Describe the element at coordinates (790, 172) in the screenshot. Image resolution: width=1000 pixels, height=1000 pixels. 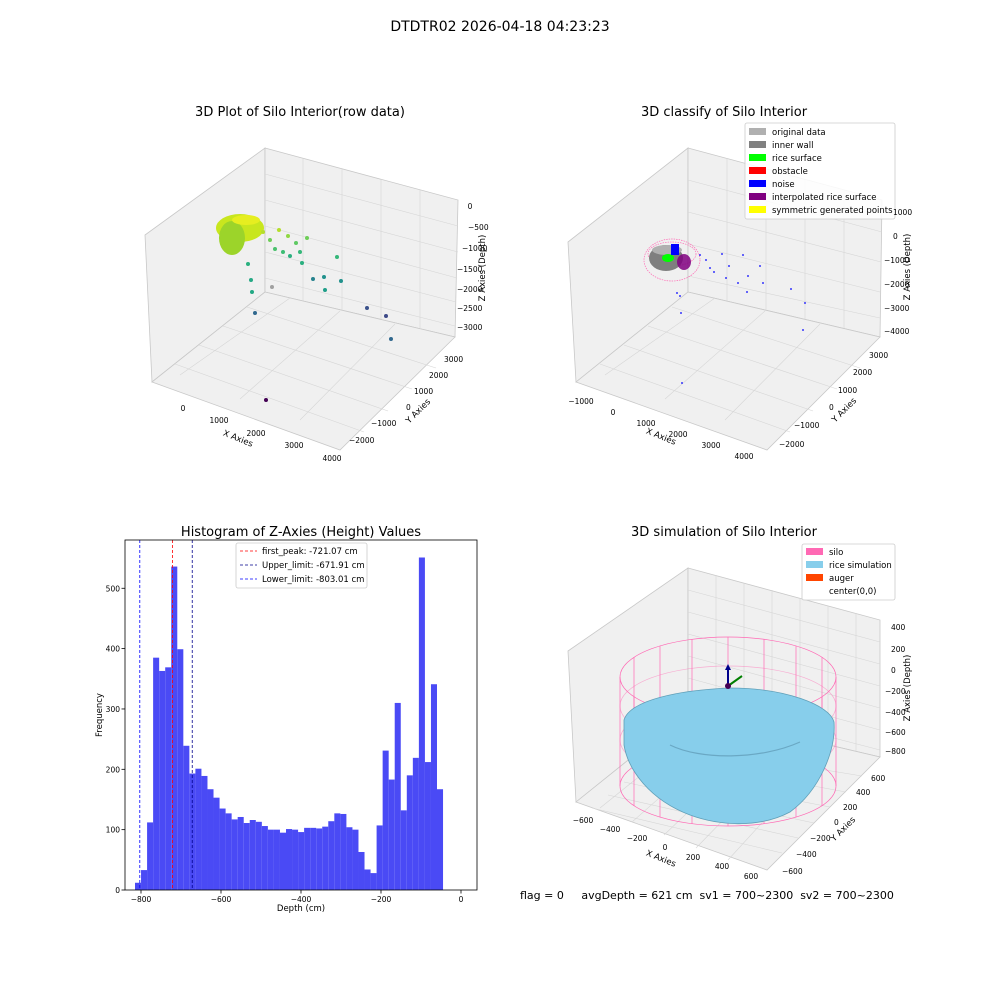
I see `legend-label: obstacle` at that location.